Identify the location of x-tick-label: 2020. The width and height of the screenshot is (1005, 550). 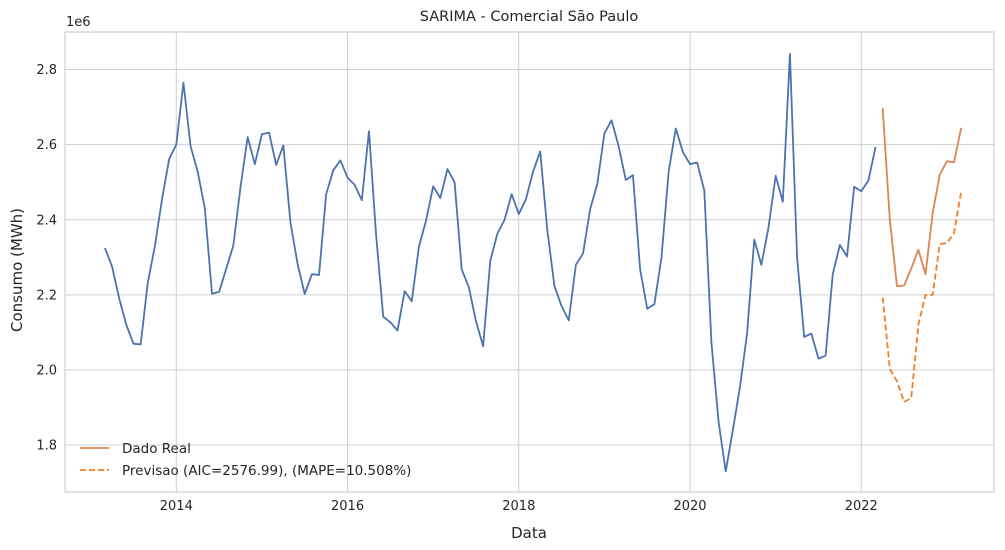
(689, 506).